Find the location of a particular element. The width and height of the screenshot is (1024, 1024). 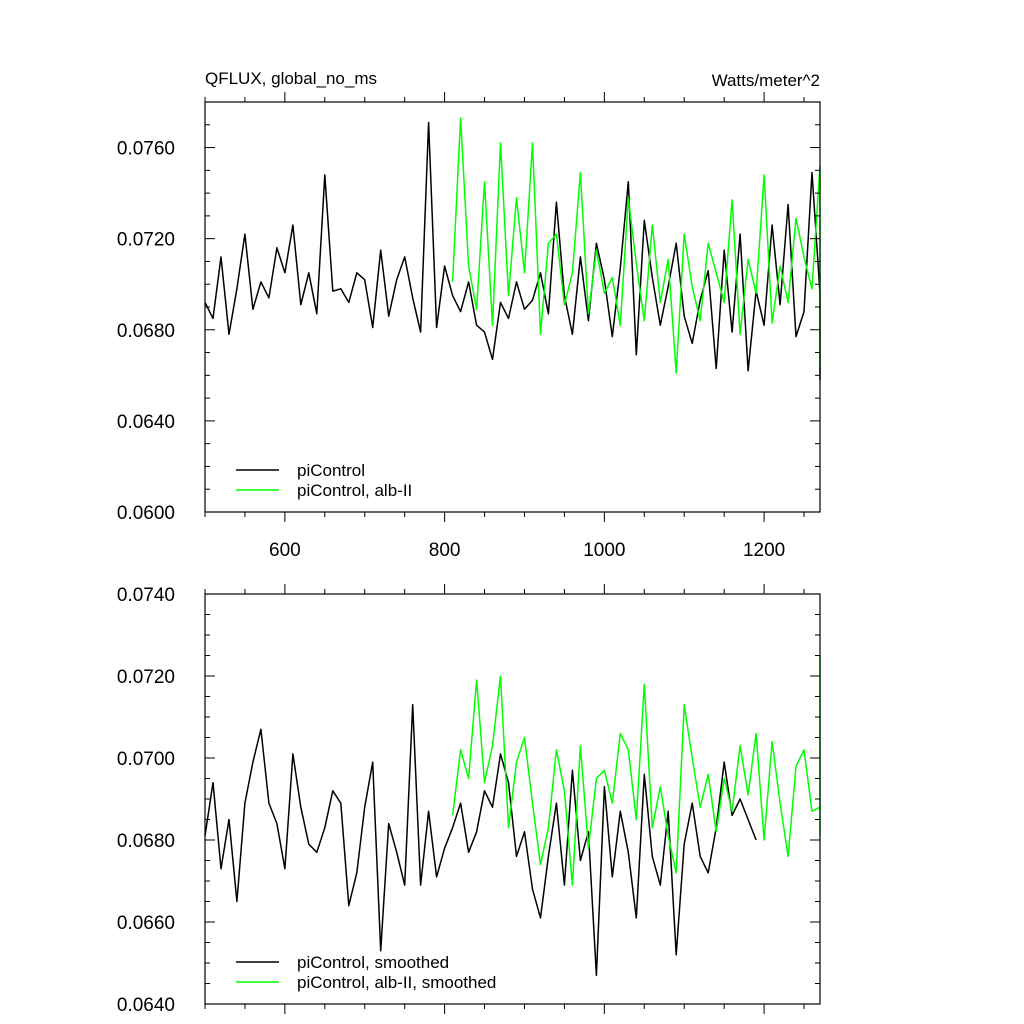

x-tick-label: 600 is located at coordinates (285, 550).